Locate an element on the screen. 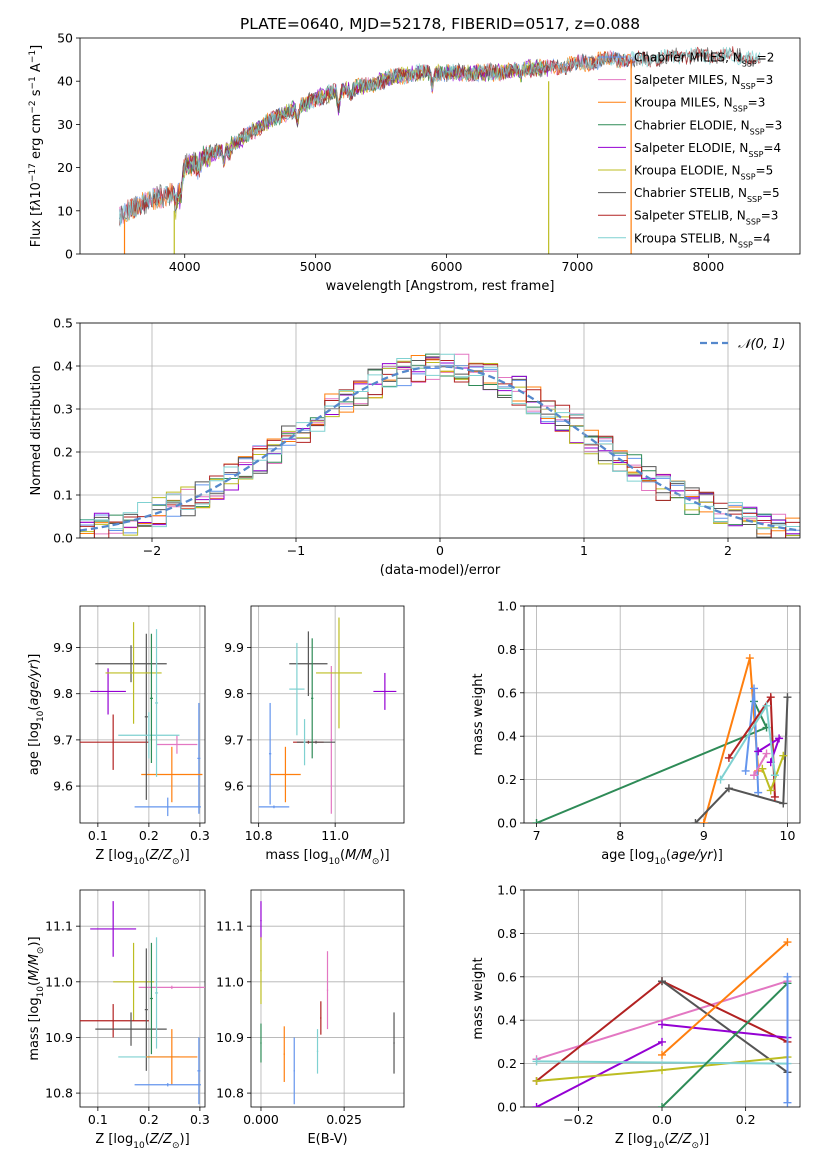 Image resolution: width=819 pixels, height=1170 pixels. axis-ticks: 7 8 9 10 0.0 0.2 0.4 0.6 0.8 1.0 is located at coordinates (646, 721).